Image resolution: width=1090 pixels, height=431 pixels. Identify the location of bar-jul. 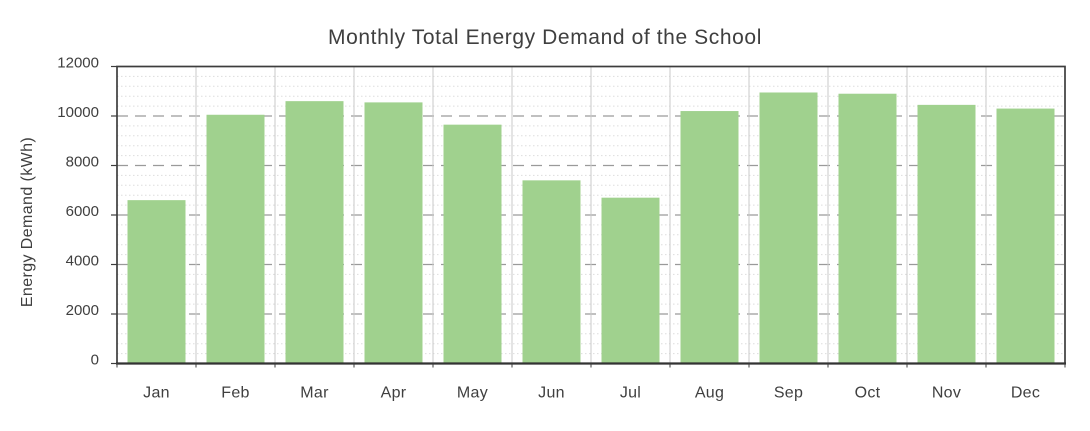
(630, 280).